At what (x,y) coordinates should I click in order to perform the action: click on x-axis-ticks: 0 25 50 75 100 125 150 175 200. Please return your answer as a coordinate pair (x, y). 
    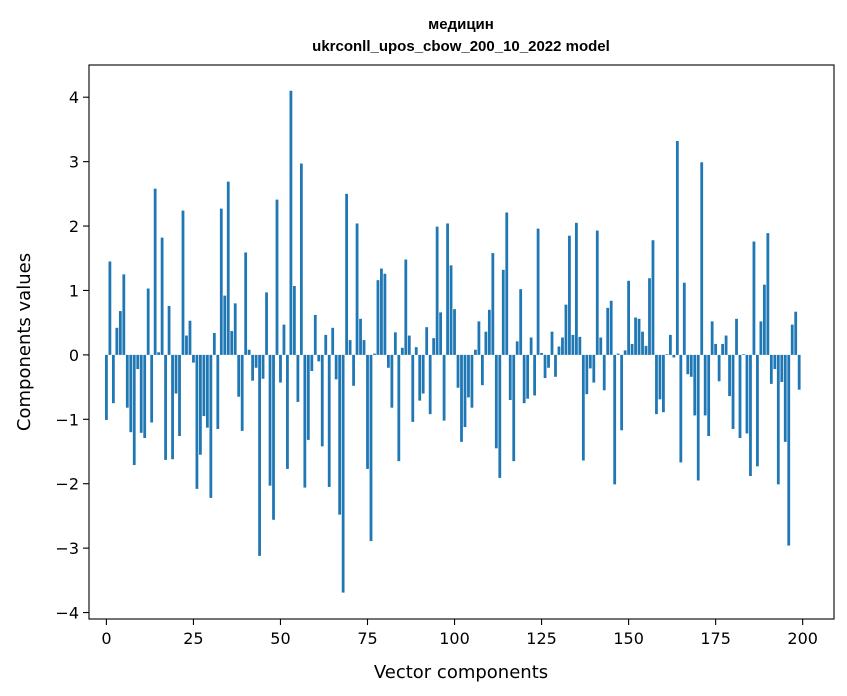
    Looking at the image, I should click on (459, 633).